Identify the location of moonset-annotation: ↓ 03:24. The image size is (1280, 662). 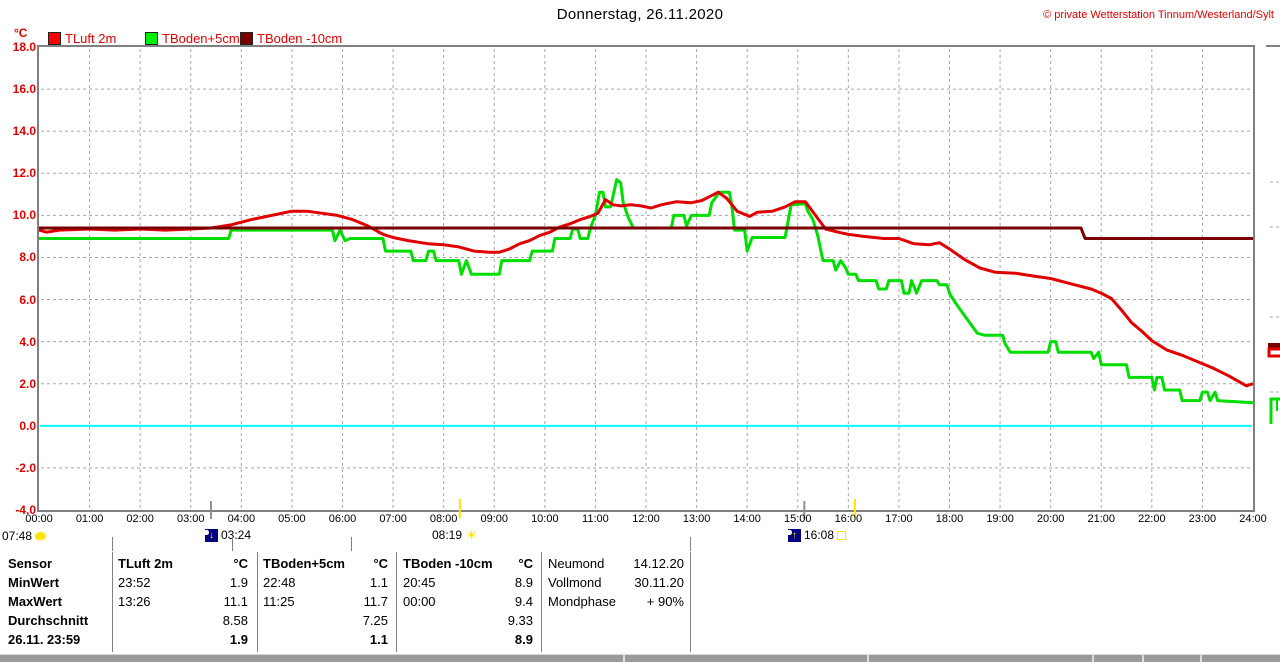
(228, 535).